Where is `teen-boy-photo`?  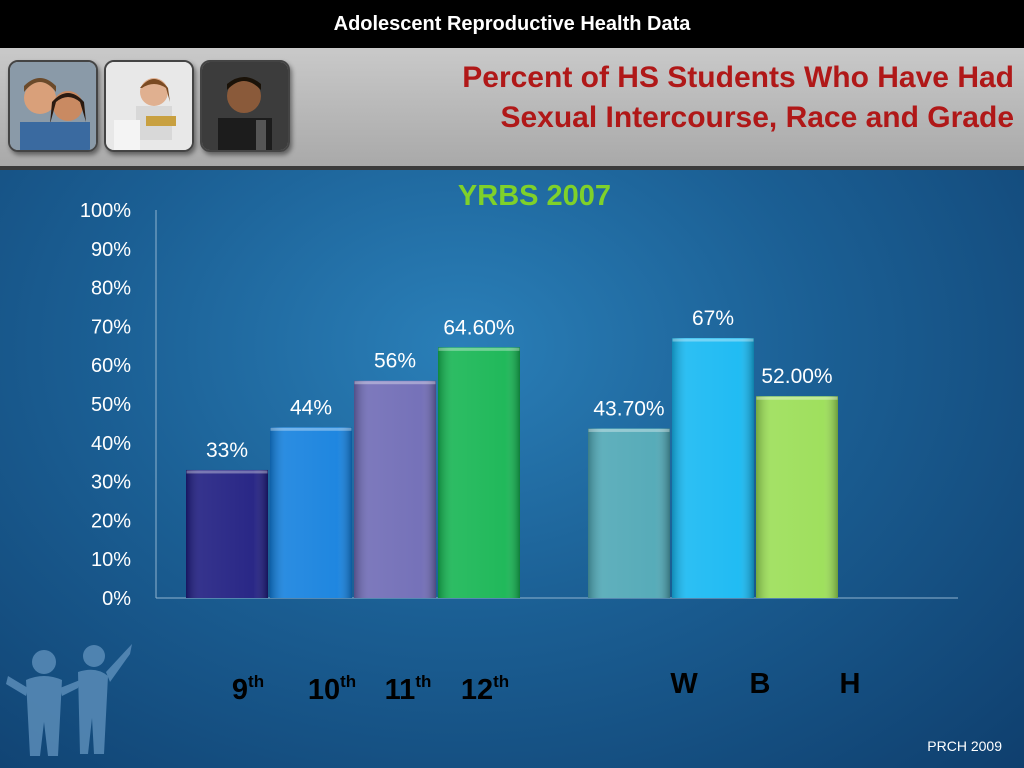 teen-boy-photo is located at coordinates (245, 106).